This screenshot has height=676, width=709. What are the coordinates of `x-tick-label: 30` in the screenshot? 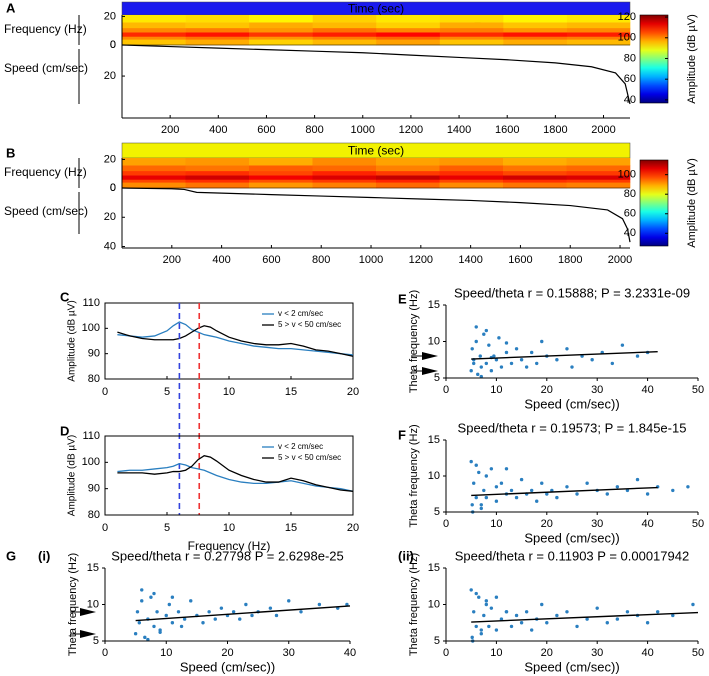 It's located at (597, 390).